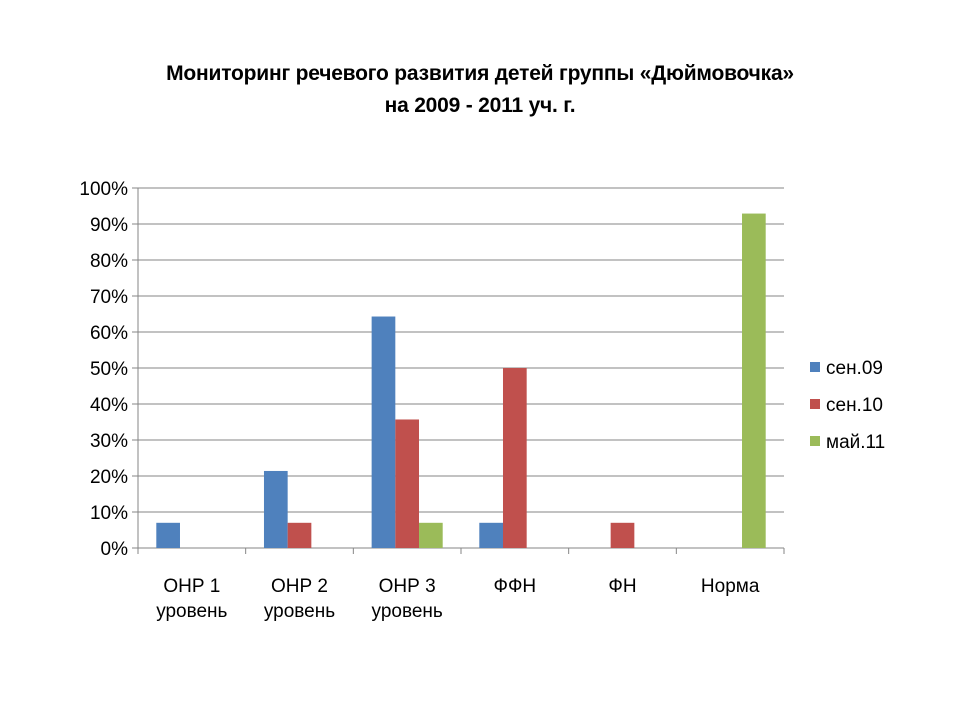  What do you see at coordinates (407, 586) in the screenshot?
I see `x-category-label: ОНР 3` at bounding box center [407, 586].